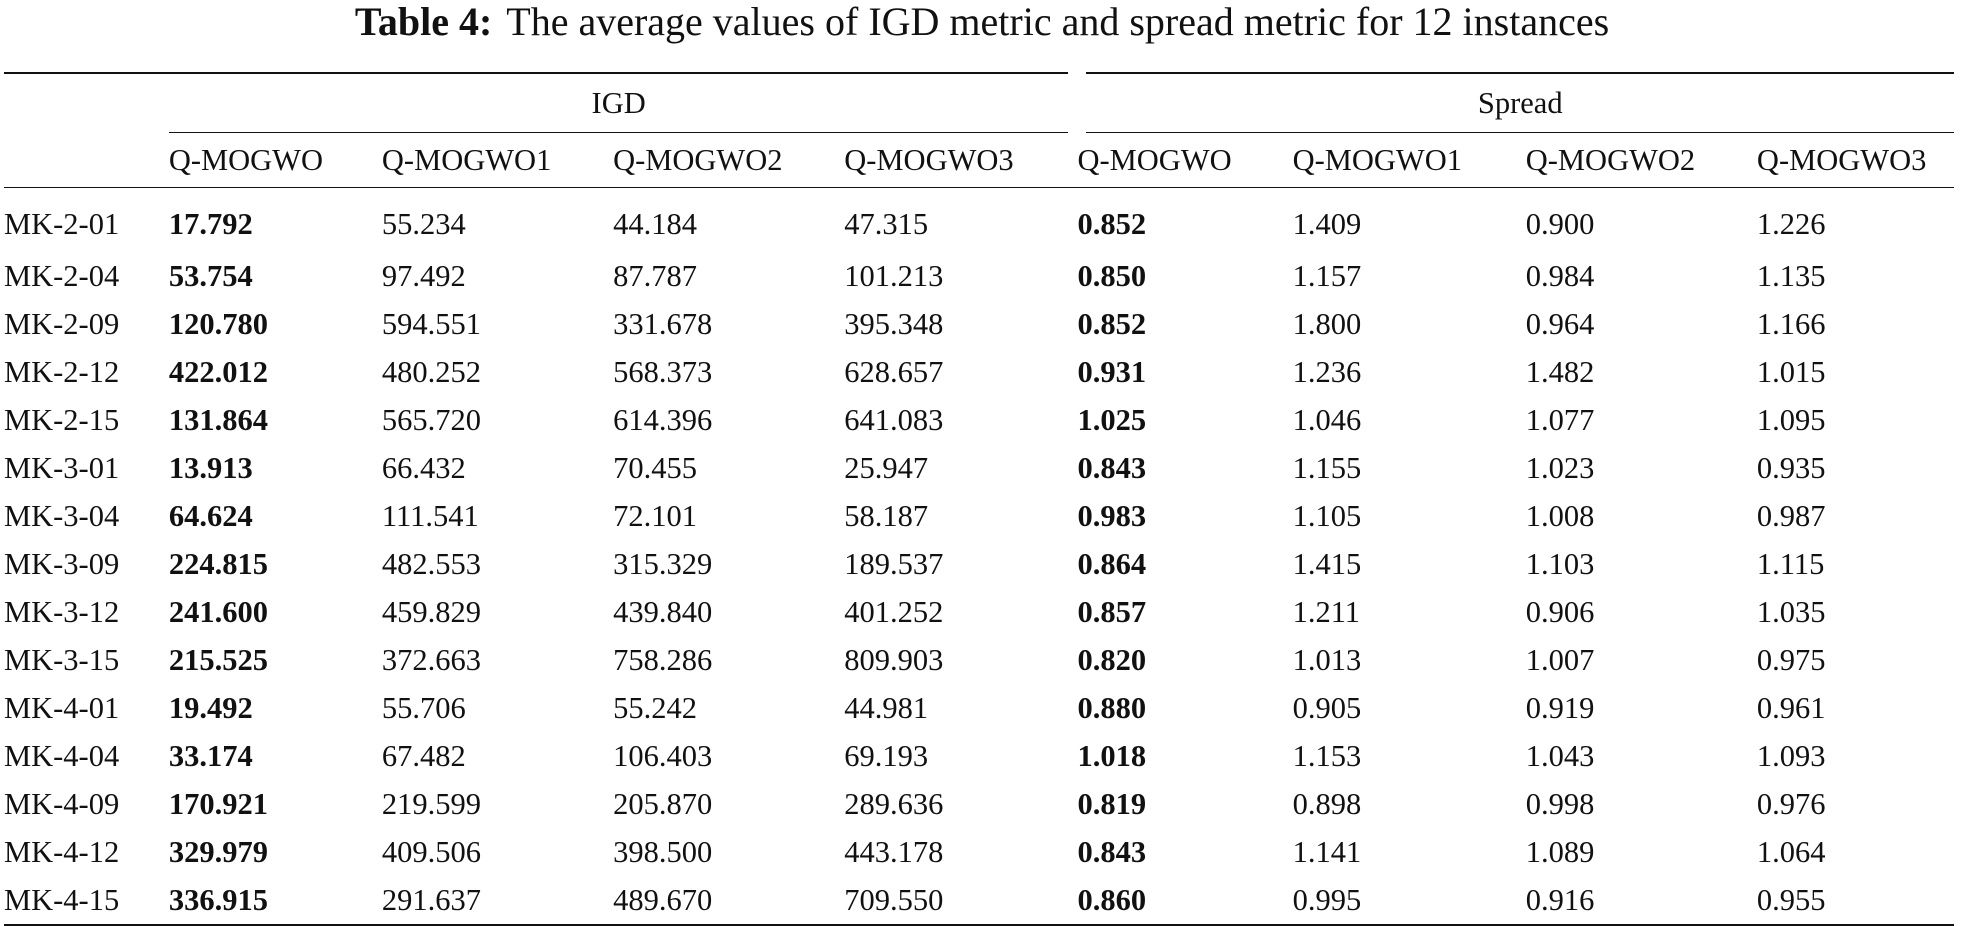 Image resolution: width=1964 pixels, height=926 pixels. I want to click on igd-value-cell: 709.550, so click(961, 901).